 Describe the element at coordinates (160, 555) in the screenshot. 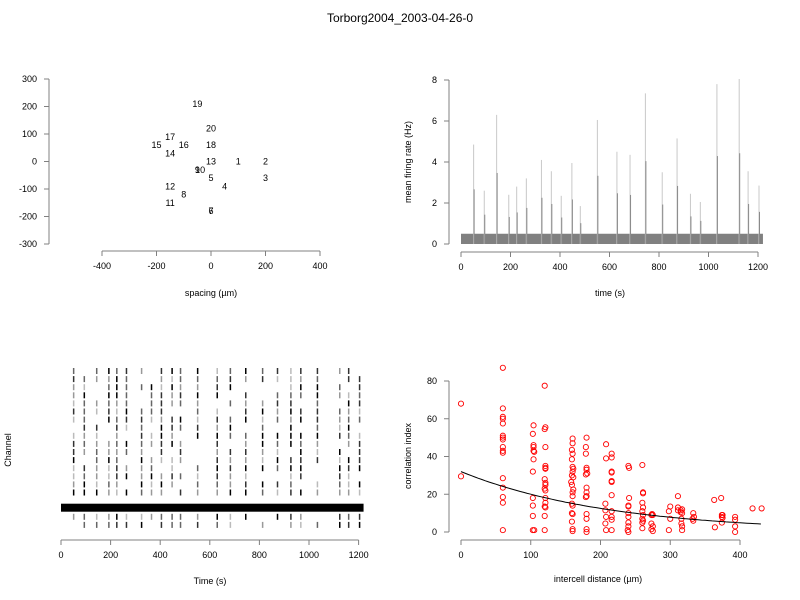

I see `spike-raster-x-tick-label: 400` at that location.